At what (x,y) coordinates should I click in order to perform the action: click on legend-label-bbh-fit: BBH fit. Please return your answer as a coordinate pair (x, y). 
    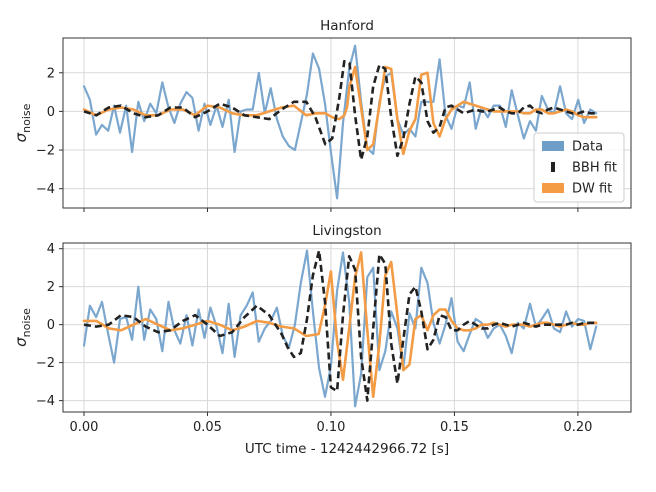
    Looking at the image, I should click on (594, 168).